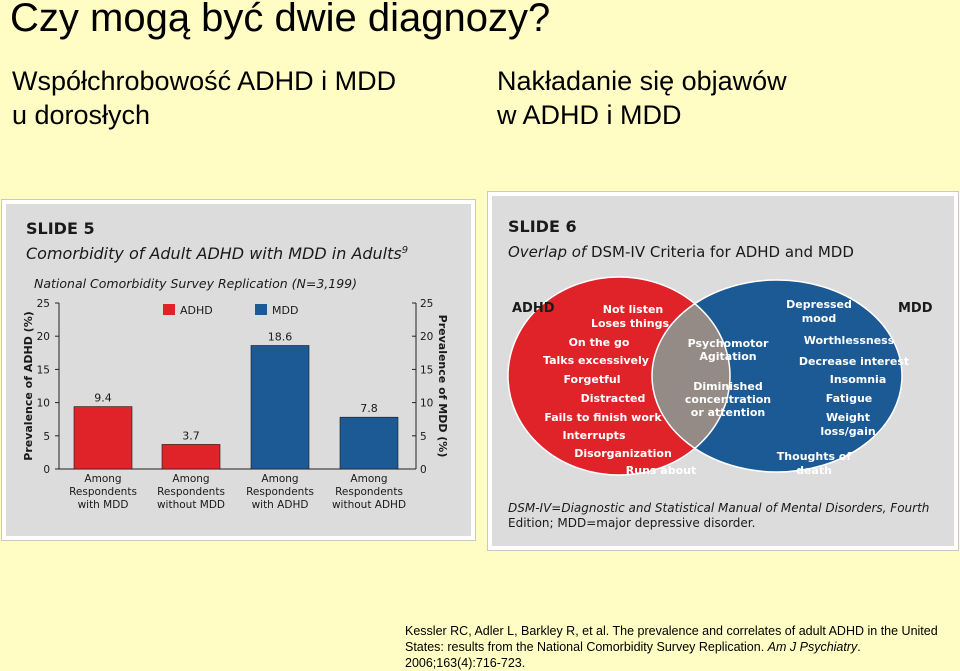 Image resolution: width=960 pixels, height=671 pixels. What do you see at coordinates (777, 376) in the screenshot?
I see `mdd-circle-outline` at bounding box center [777, 376].